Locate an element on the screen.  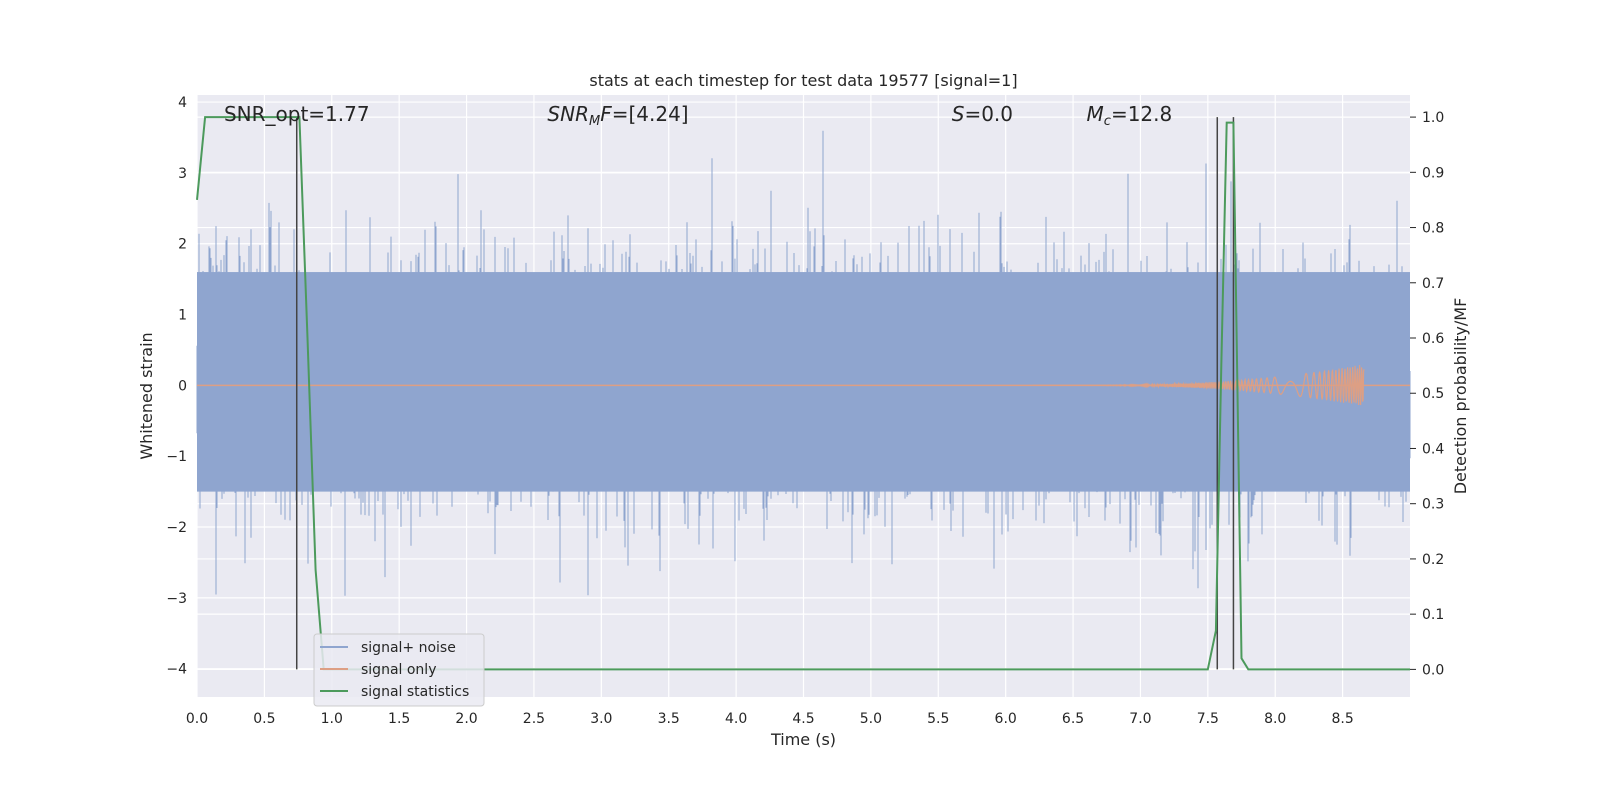
y-axis-left-ticks: 4 3 2 1 0 −1 −2 −3 −4 is located at coordinates (176, 386).